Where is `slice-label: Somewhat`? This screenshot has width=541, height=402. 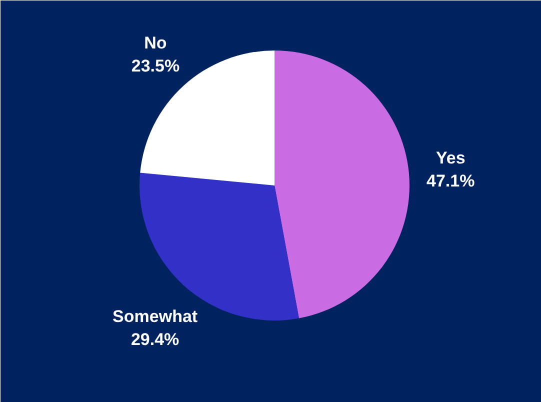 slice-label: Somewhat is located at coordinates (155, 316).